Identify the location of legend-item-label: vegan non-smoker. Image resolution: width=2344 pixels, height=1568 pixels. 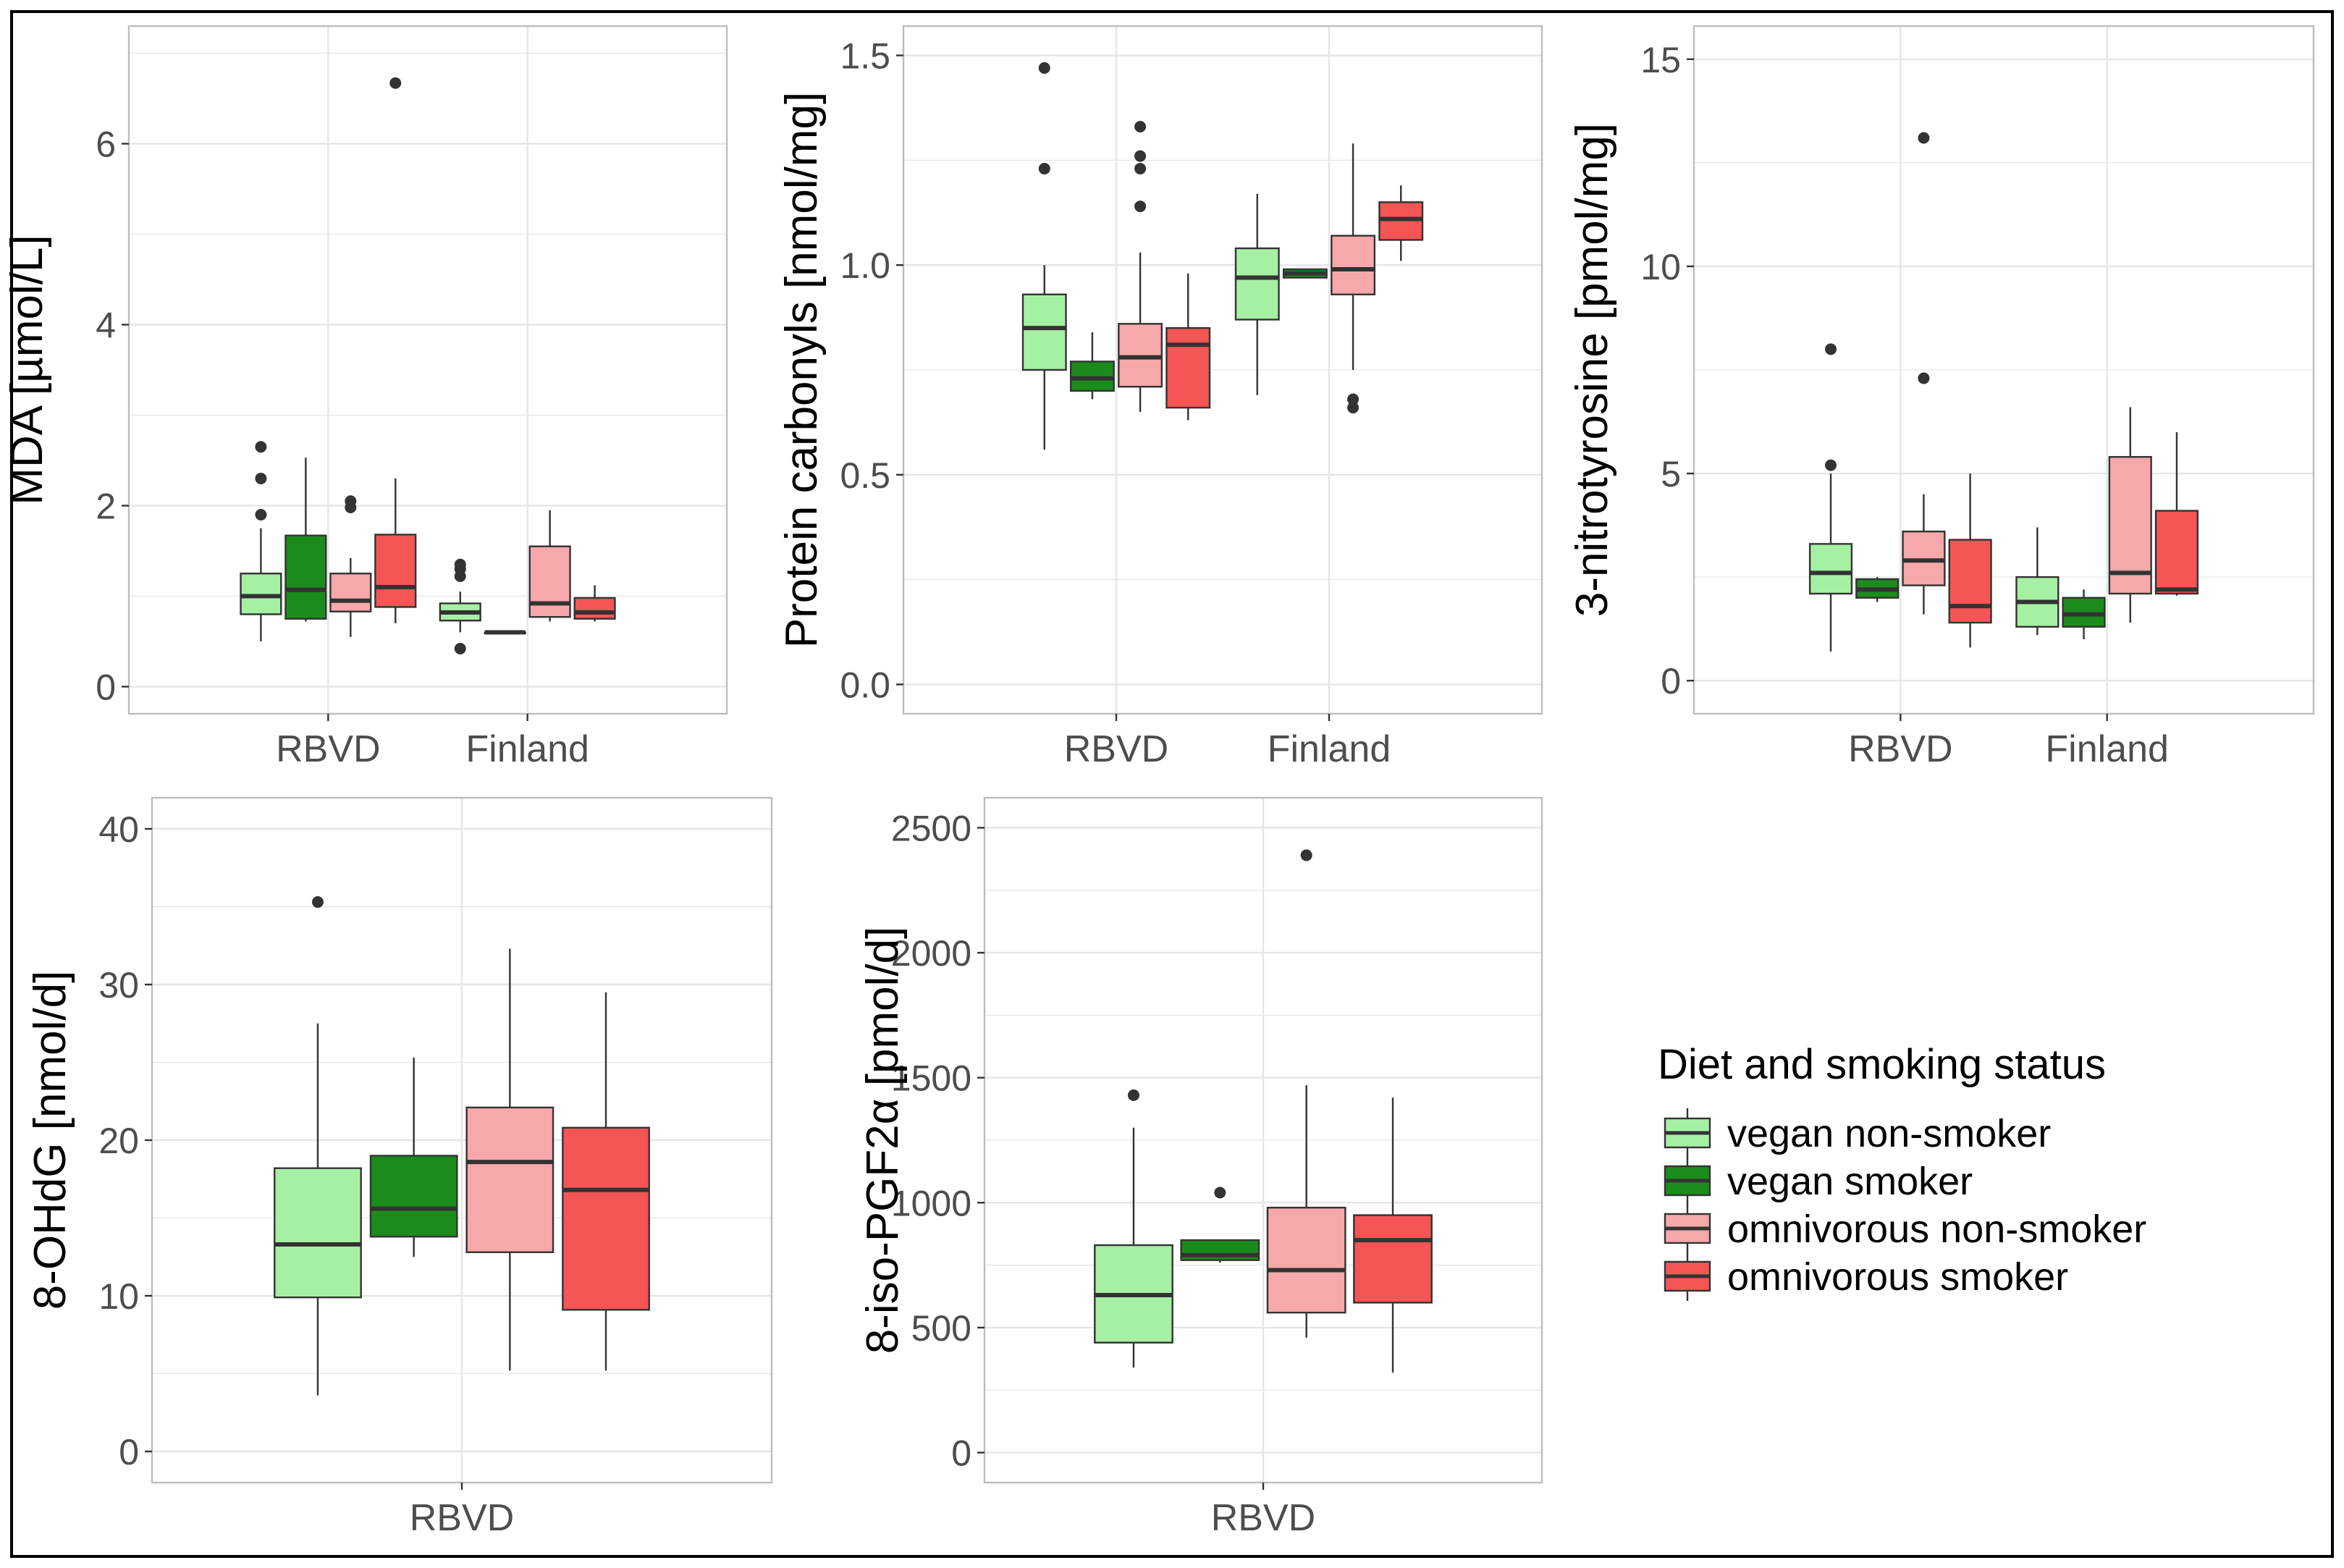
(1889, 1133).